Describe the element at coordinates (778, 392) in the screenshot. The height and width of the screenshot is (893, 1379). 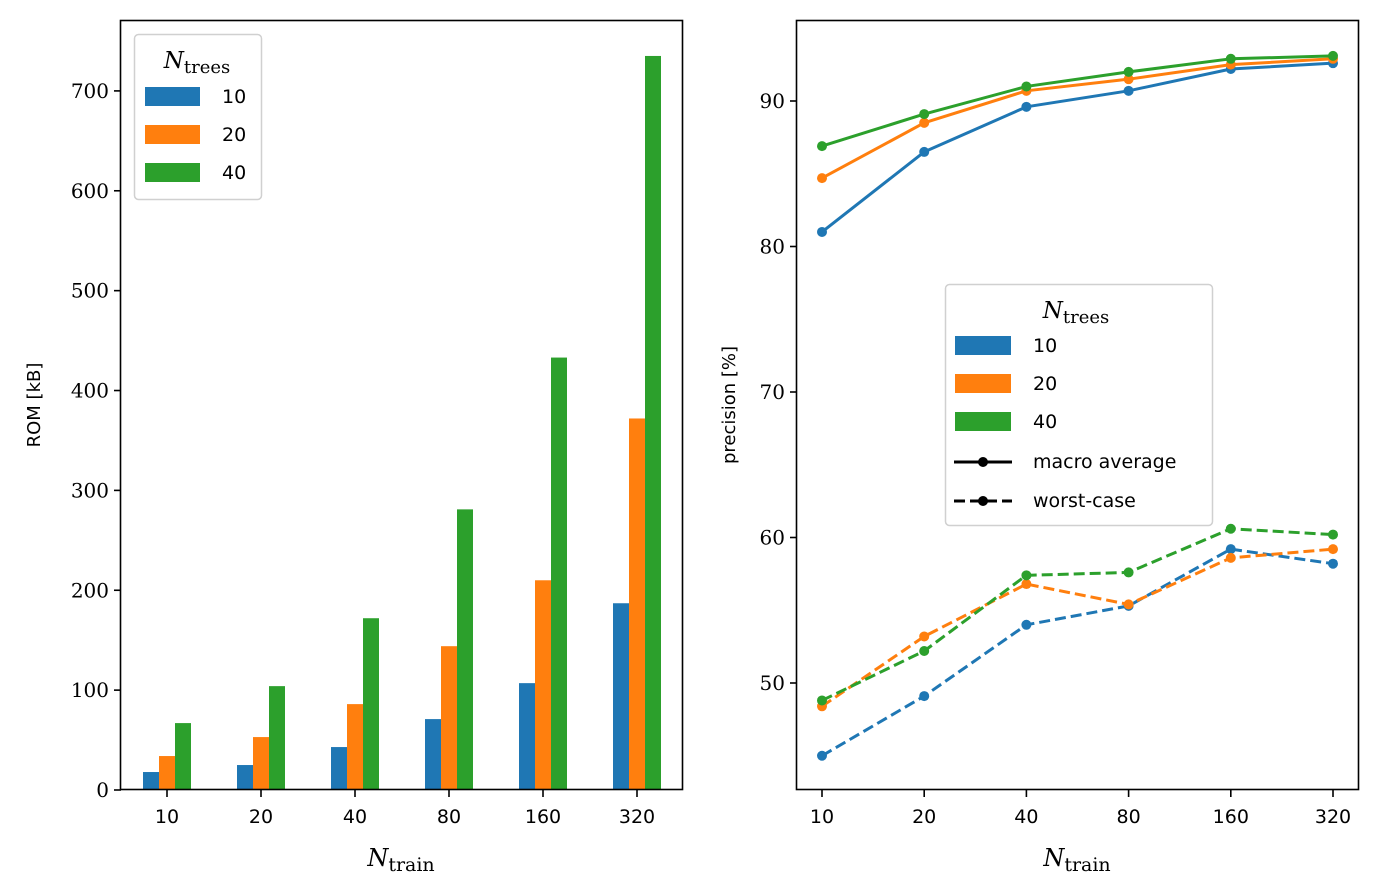
I see `right-y-ticks: 50 60 70 80 90` at that location.